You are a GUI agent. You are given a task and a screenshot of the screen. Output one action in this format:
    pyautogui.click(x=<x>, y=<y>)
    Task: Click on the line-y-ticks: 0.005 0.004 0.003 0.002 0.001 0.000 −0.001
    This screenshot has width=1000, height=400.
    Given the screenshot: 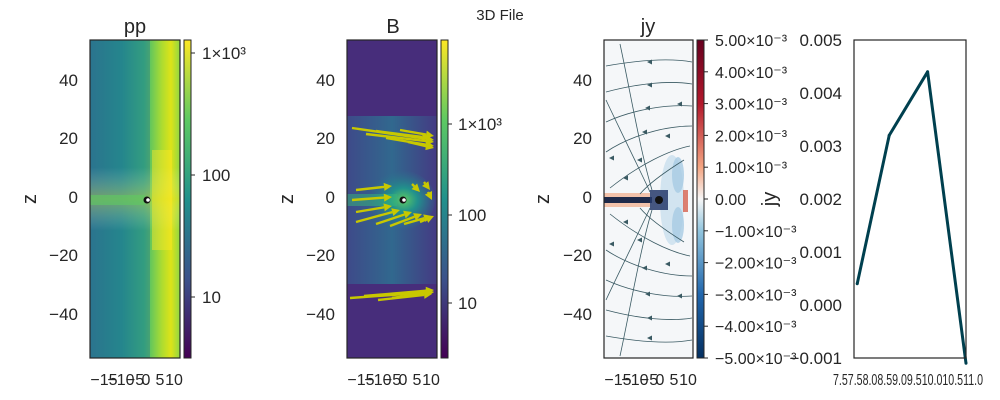 What is the action you would take?
    pyautogui.click(x=816, y=199)
    